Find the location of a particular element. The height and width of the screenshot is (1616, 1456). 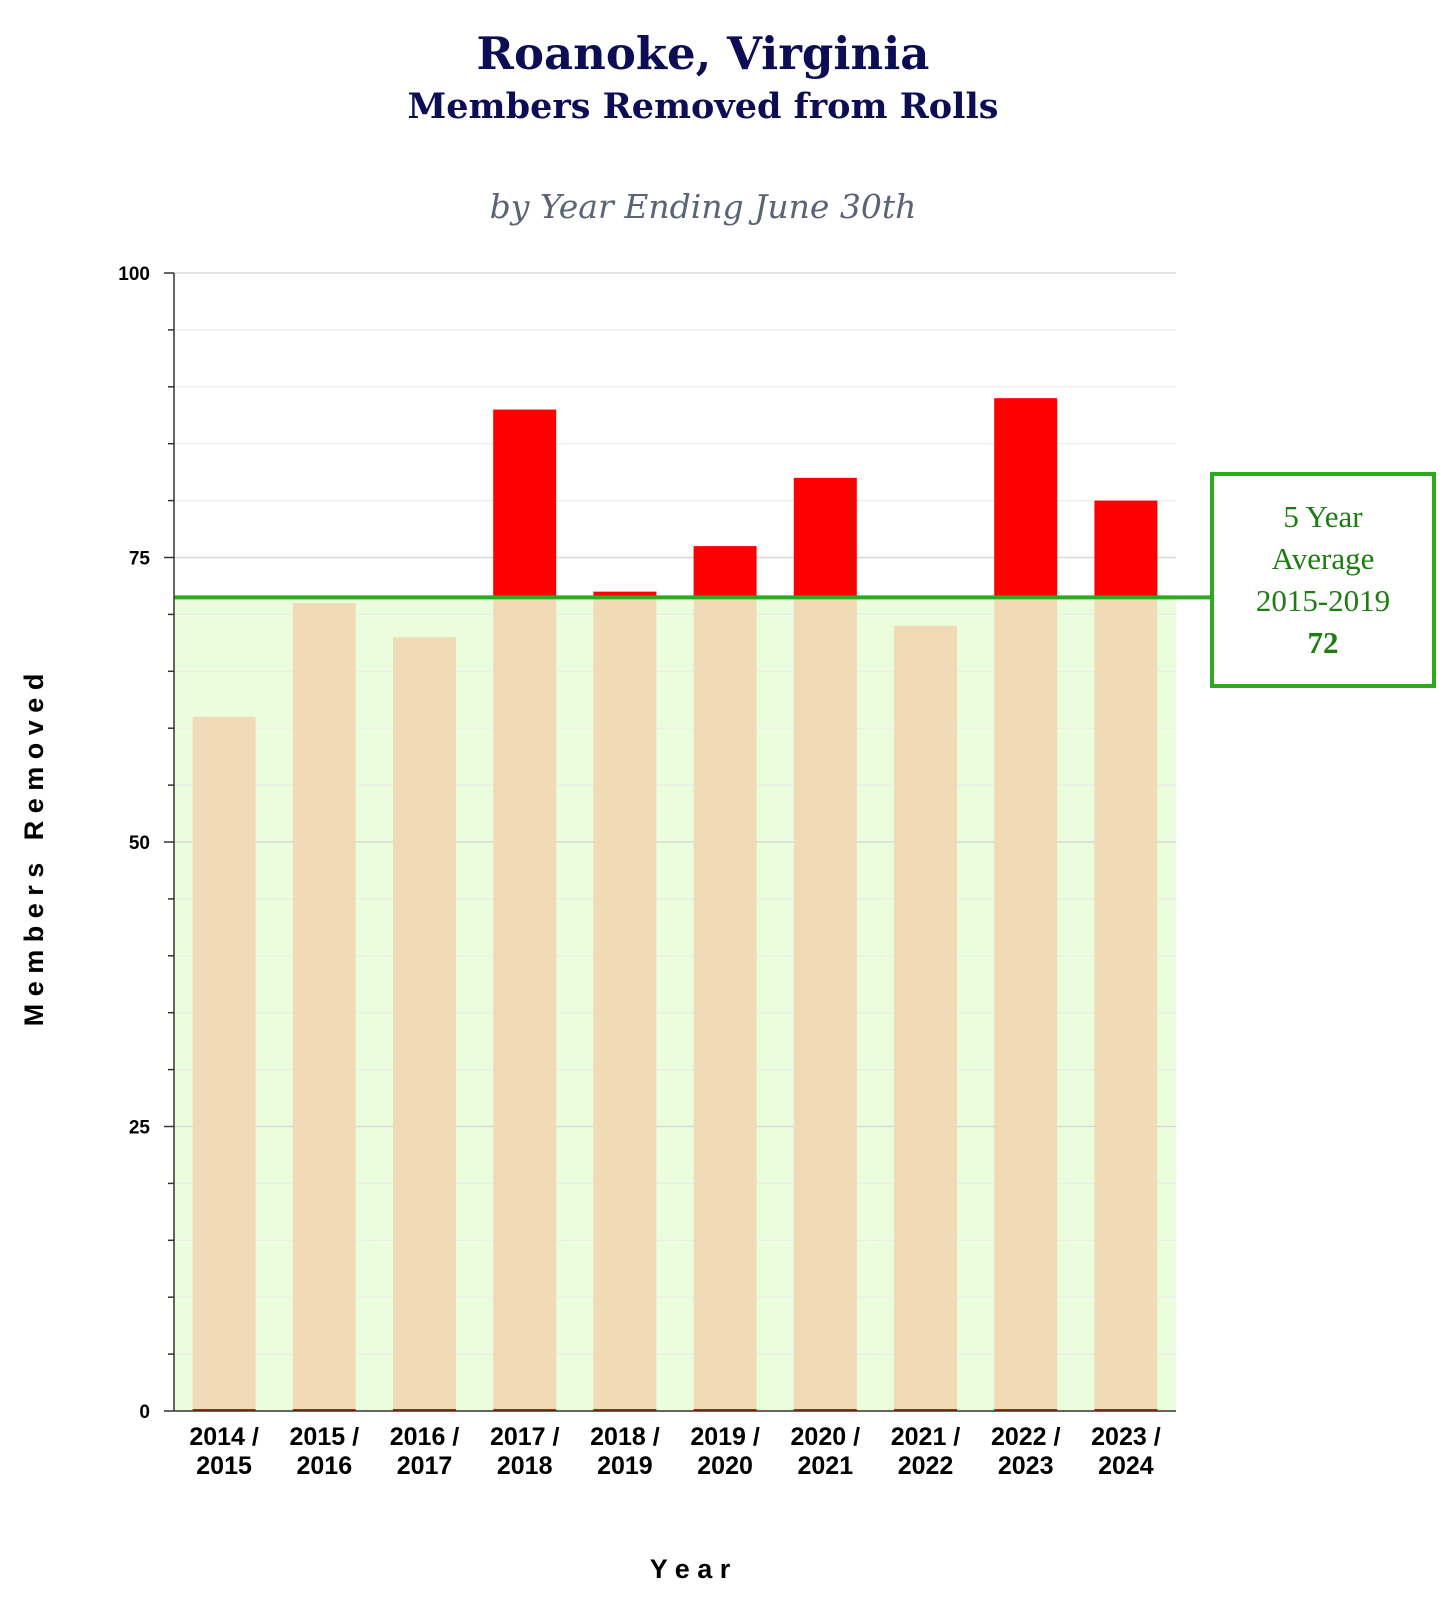

x-tick-label: 2021 is located at coordinates (825, 1466).